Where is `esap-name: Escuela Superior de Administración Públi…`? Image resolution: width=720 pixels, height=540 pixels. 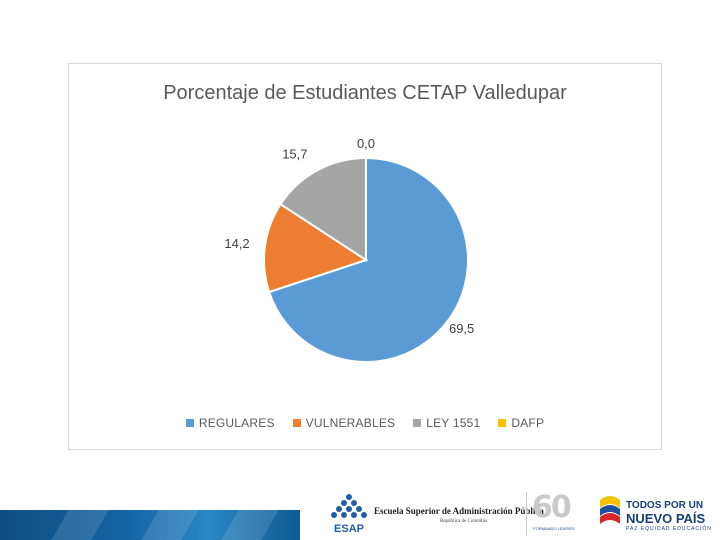 esap-name: Escuela Superior de Administración Públi… is located at coordinates (459, 511).